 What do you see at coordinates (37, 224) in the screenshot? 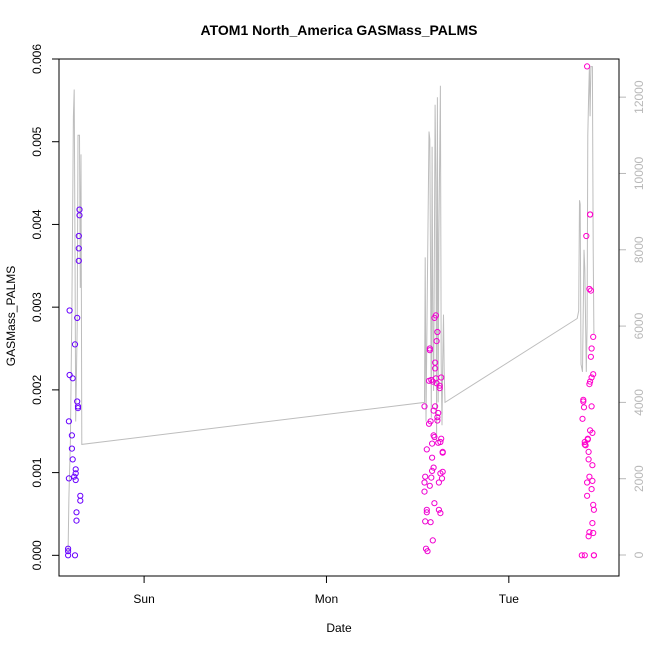
I see `y-tick-label-4: 0.004` at bounding box center [37, 224].